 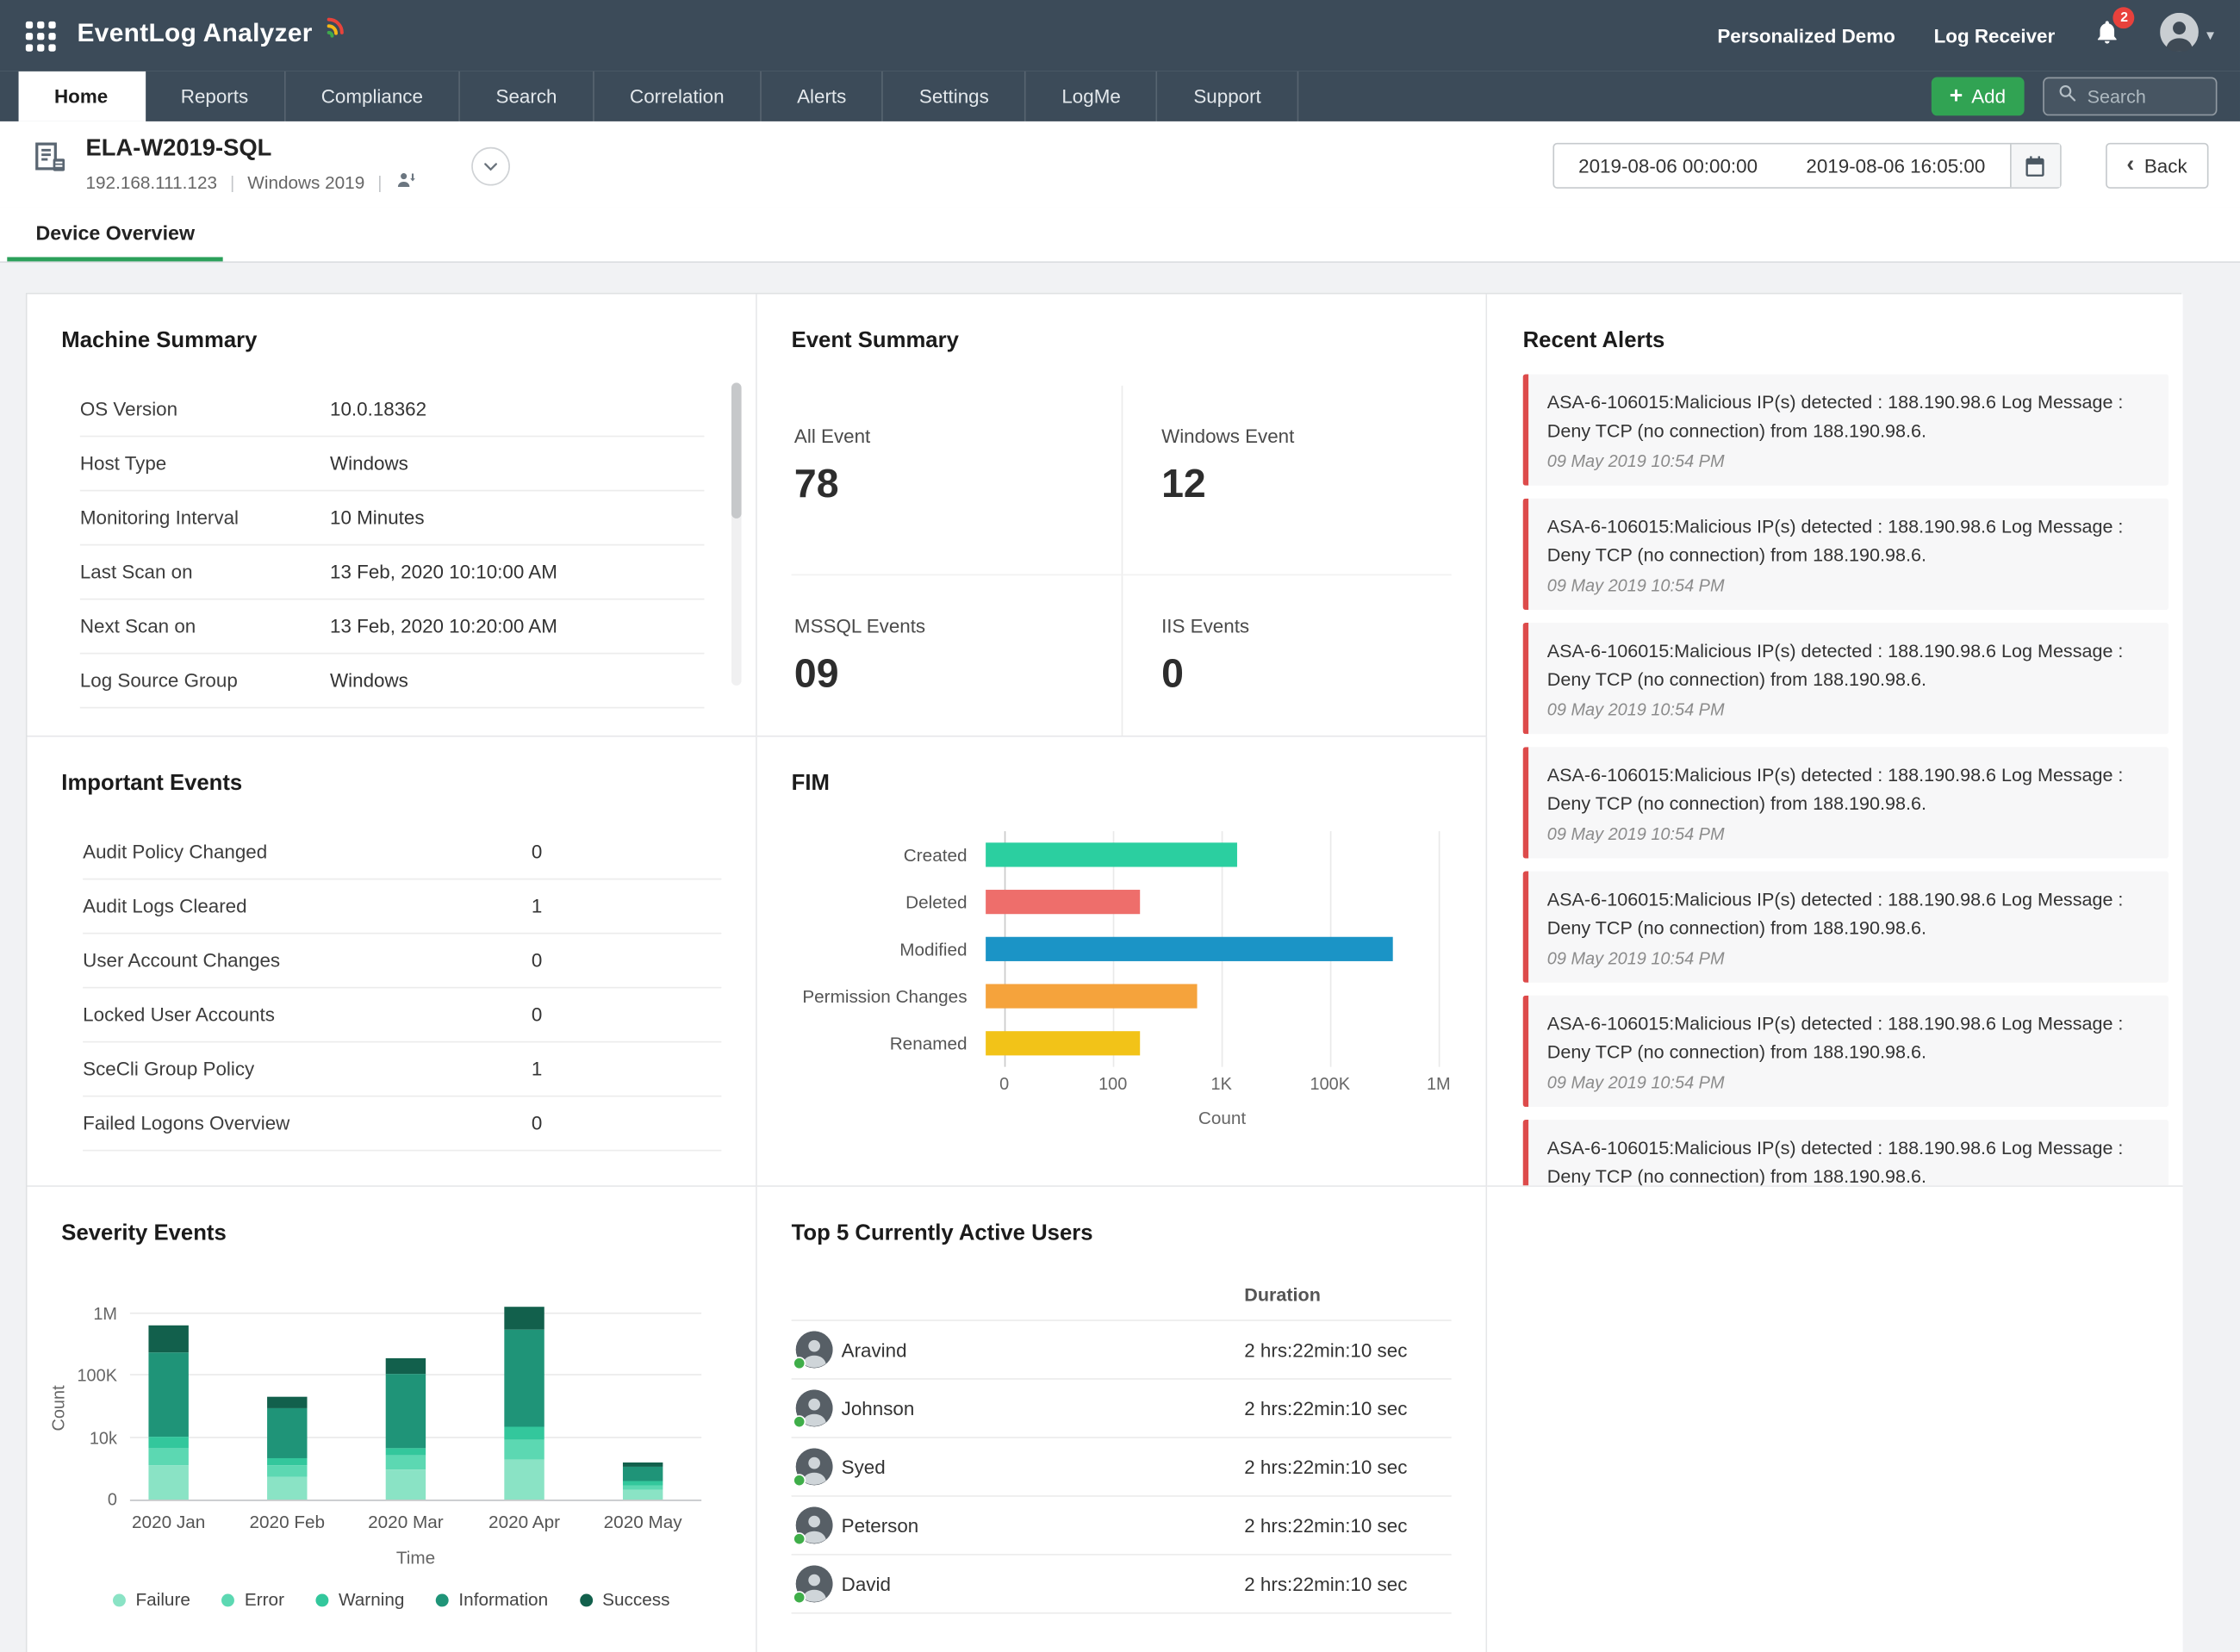 I want to click on tab-search: Search, so click(x=527, y=96).